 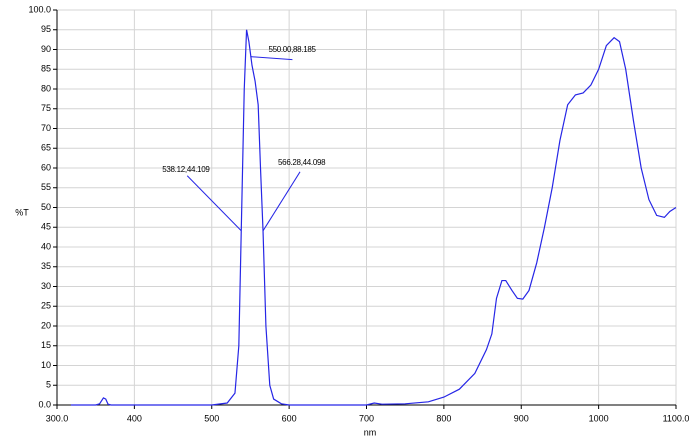 What do you see at coordinates (46, 29) in the screenshot?
I see `y-tick-label: 95` at bounding box center [46, 29].